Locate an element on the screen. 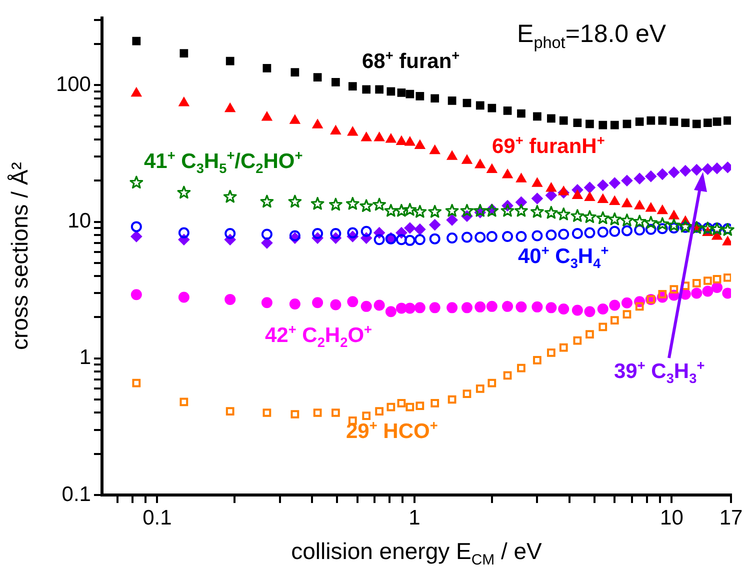 The width and height of the screenshot is (746, 575). series-label: 42$^{+}$ C$_{2}$H$_{2}$O$^{+}$ is located at coordinates (318, 336).